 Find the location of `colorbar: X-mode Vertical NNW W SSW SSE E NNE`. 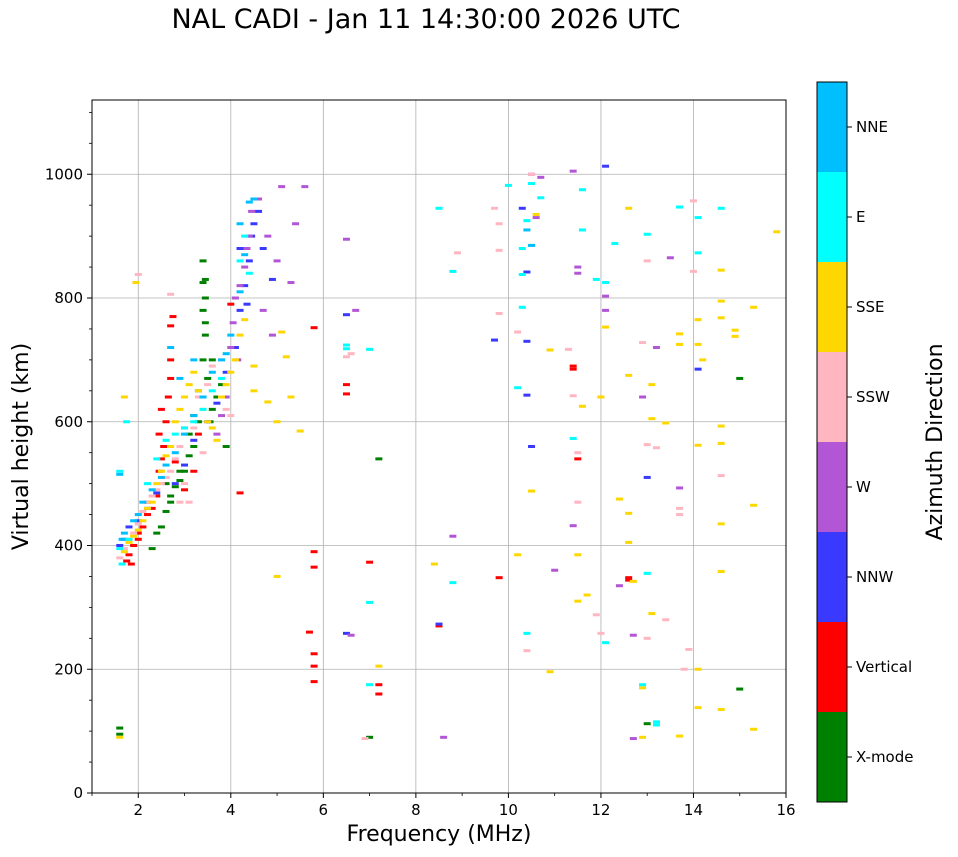

colorbar: X-mode Vertical NNW W SSW SSE E NNE is located at coordinates (864, 442).